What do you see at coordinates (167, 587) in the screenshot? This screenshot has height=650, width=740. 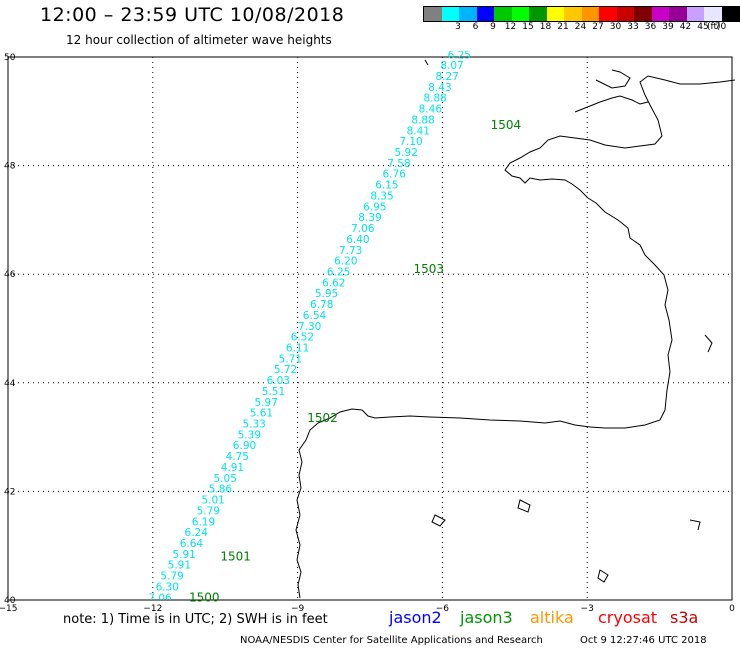 I see `swh-value: 6.30` at bounding box center [167, 587].